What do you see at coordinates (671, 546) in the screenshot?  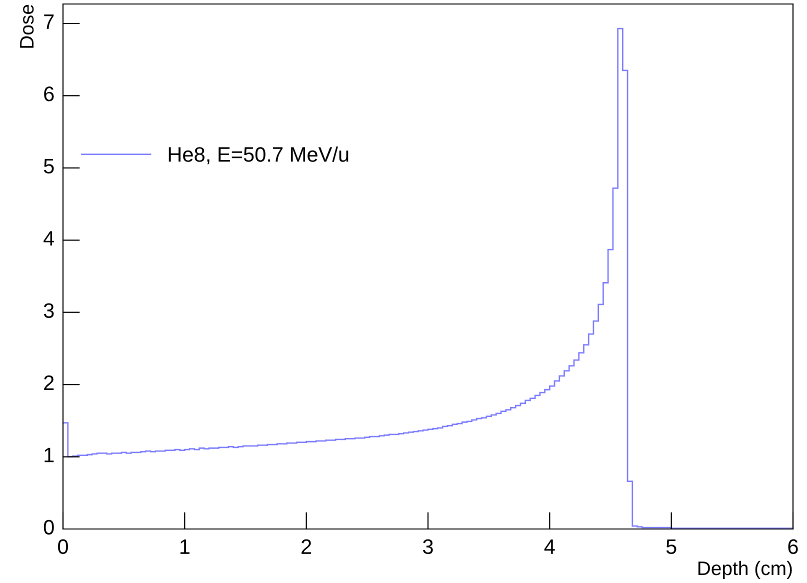 I see `x-tick-label: 5` at bounding box center [671, 546].